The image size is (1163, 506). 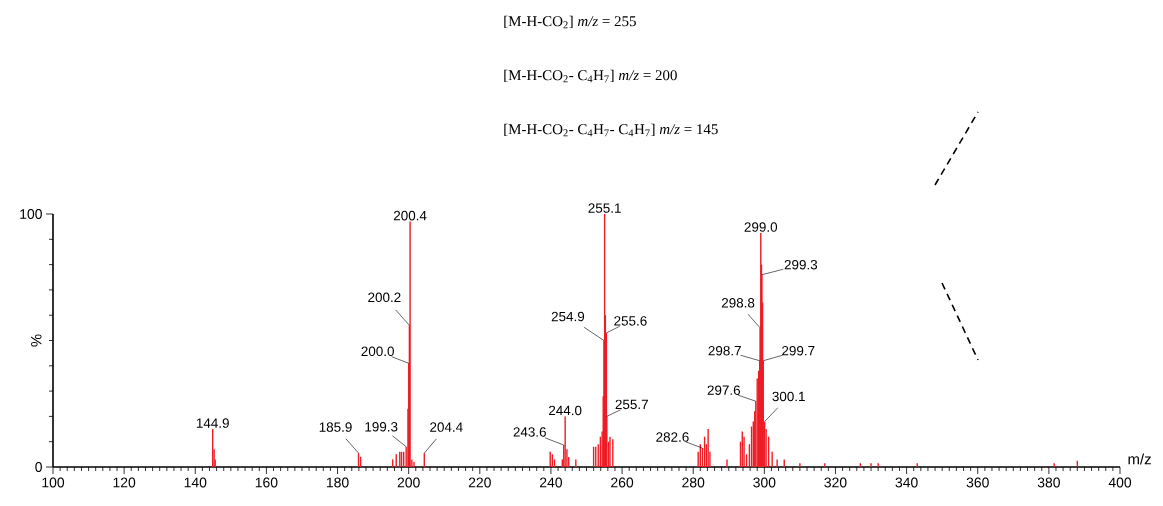 I want to click on annotation: 204.4, so click(x=446, y=427).